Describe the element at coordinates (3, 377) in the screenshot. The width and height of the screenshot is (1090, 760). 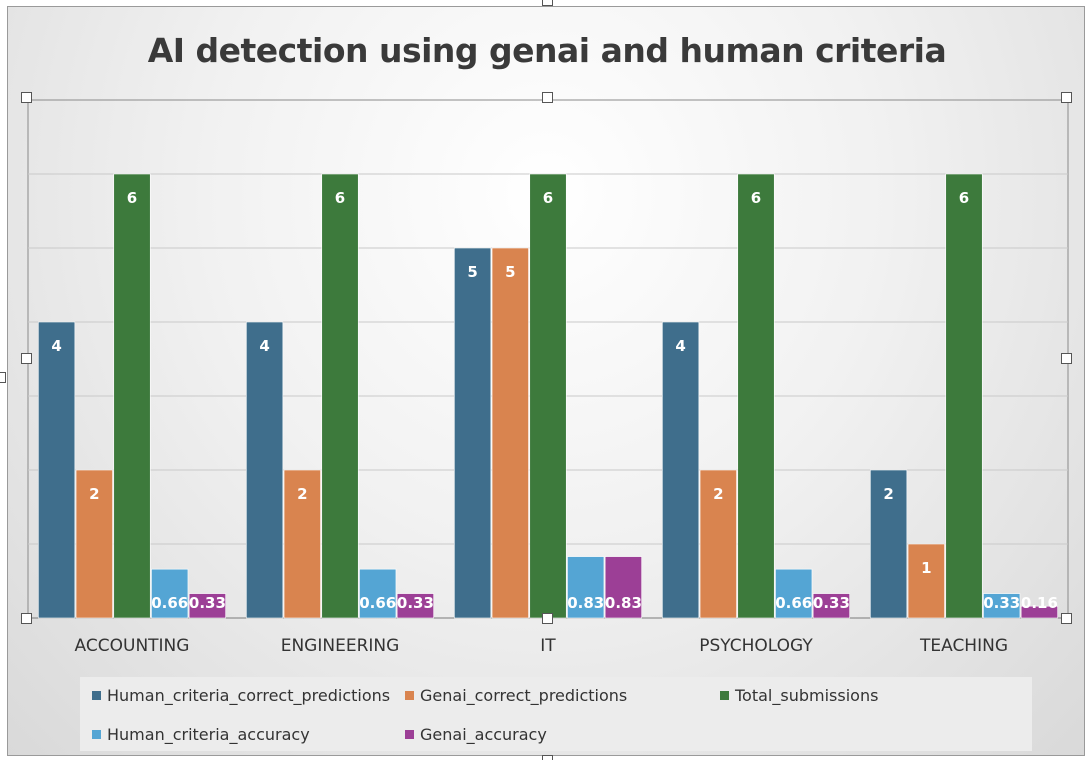
I see `frame-handle-left-middle` at that location.